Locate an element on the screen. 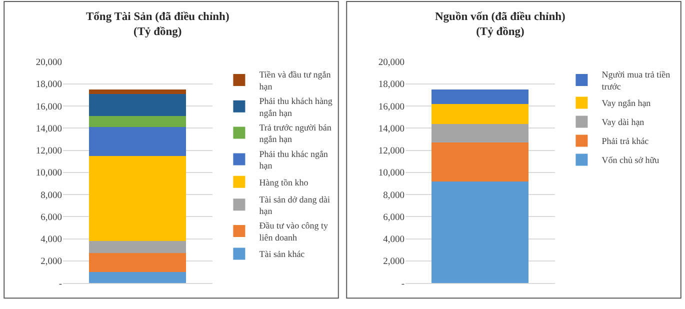  legend-label: Vốn chủ sở hữu is located at coordinates (631, 160).